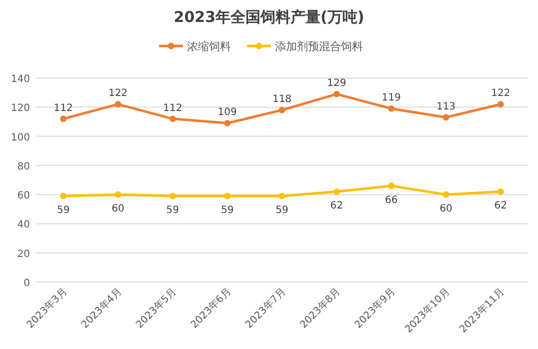  Describe the element at coordinates (23, 196) in the screenshot. I see `y-tick-label: 60` at that location.